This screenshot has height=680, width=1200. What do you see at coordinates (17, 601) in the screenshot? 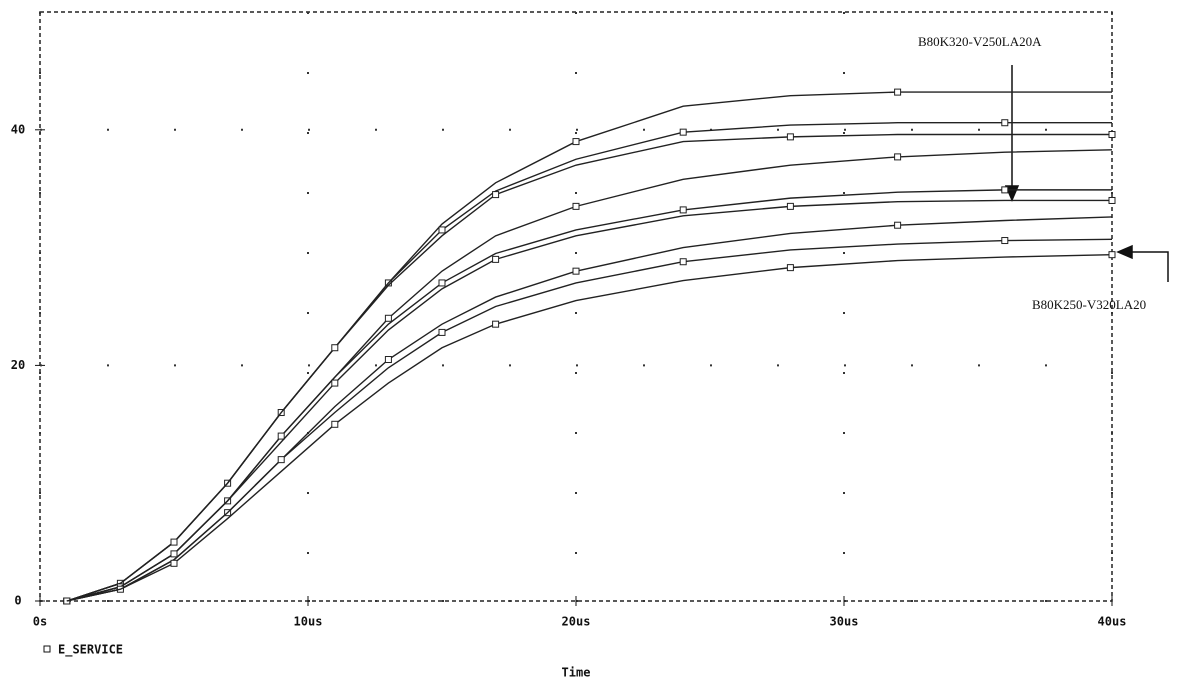
I see `y-tick-label: 0` at bounding box center [17, 601].